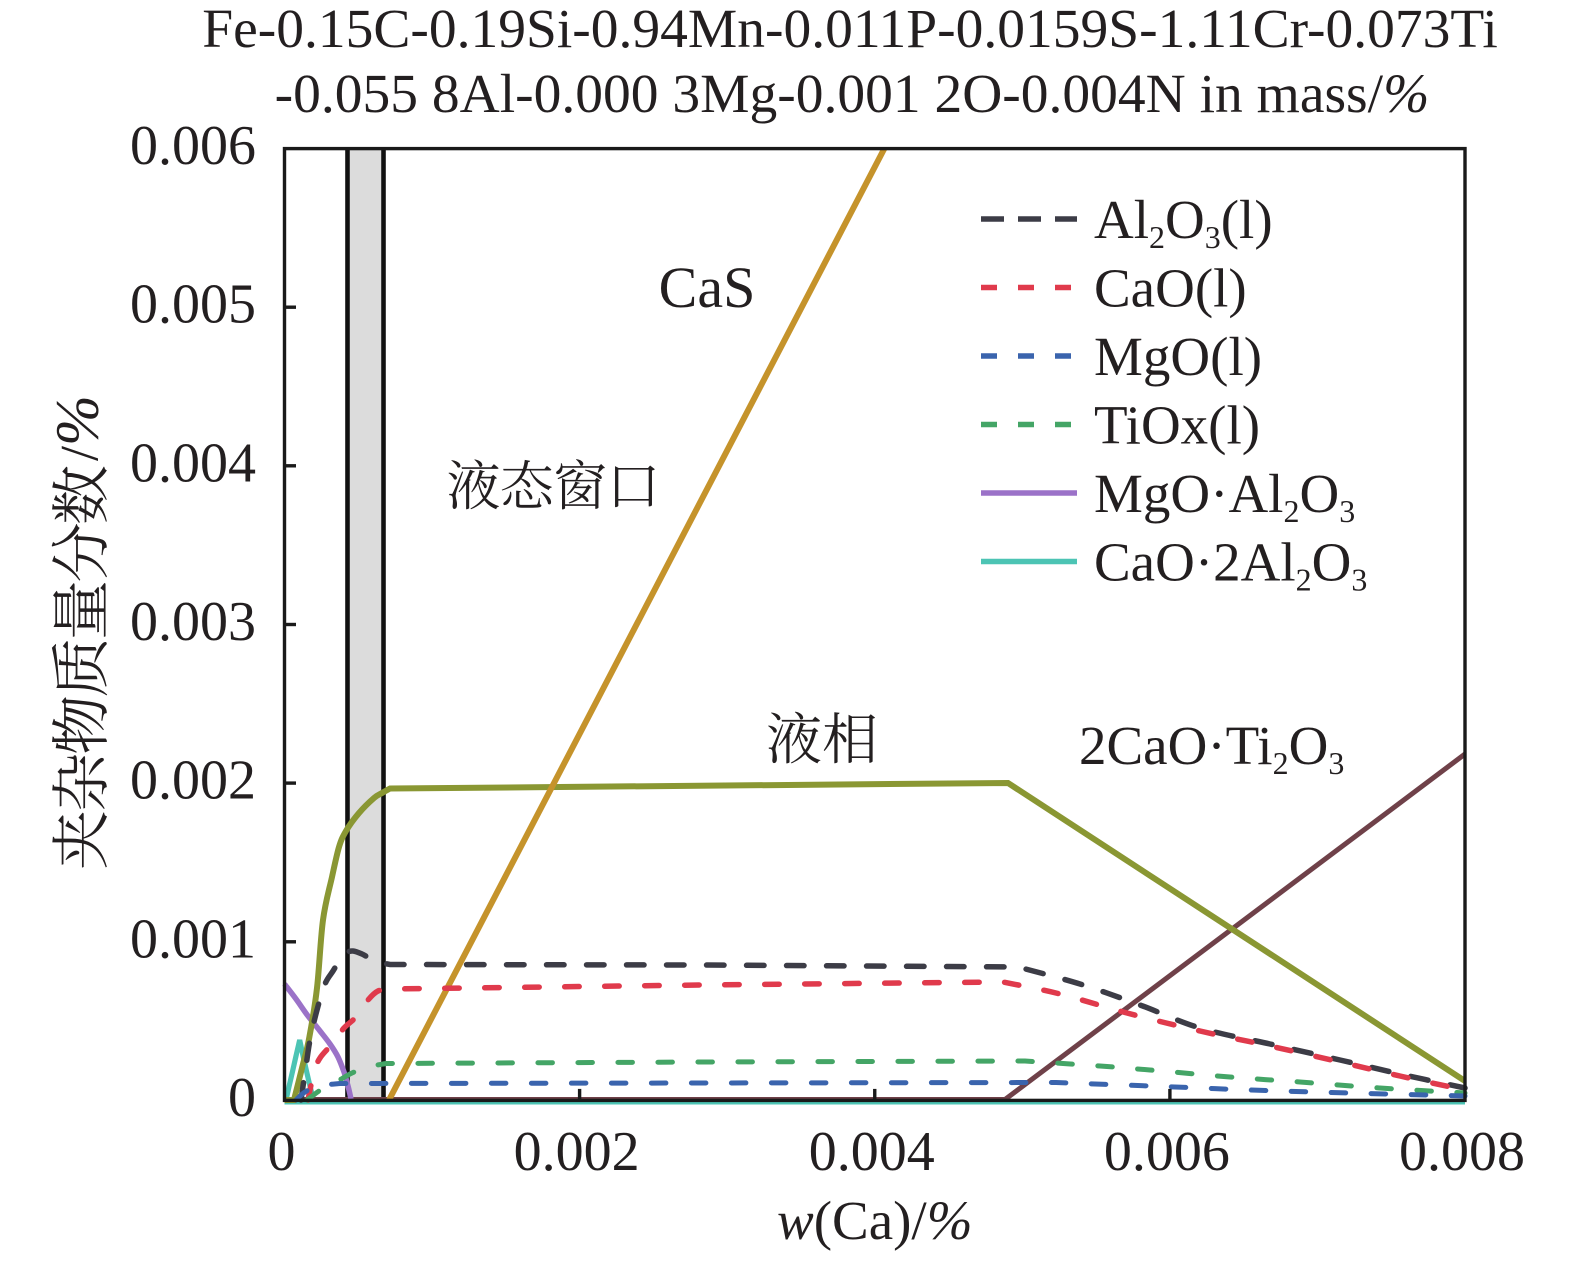 This screenshot has height=1262, width=1575. Describe the element at coordinates (1211, 748) in the screenshot. I see `svg-text: 2CaO·Ti2O3` at that location.